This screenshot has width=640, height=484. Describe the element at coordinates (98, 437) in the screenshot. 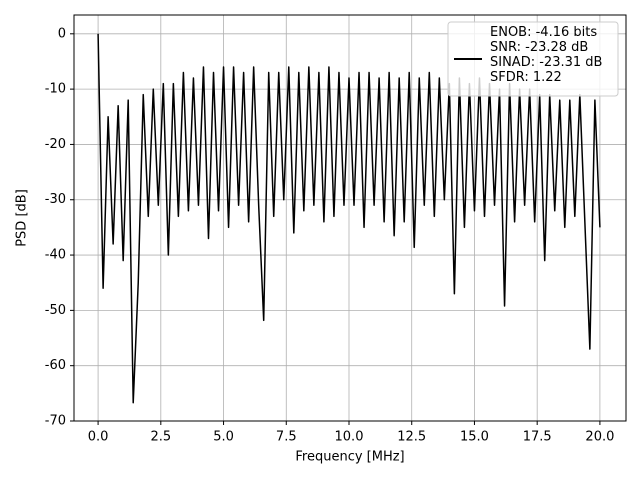

I see `x-tick-label: 0.0` at that location.